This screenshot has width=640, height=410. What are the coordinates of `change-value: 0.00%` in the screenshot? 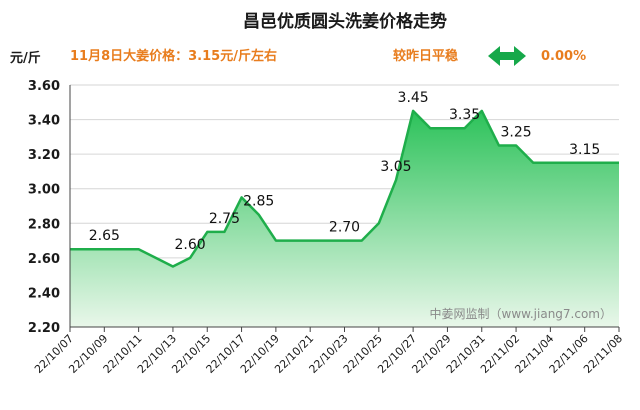 It's located at (563, 56).